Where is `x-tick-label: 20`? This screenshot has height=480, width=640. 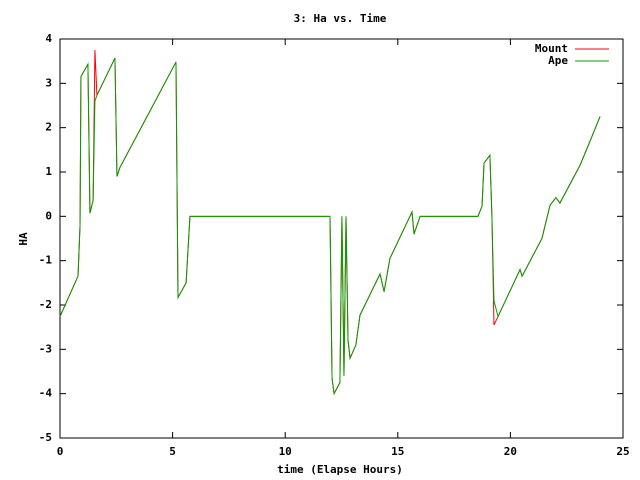 x-tick-label: 20 is located at coordinates (510, 451).